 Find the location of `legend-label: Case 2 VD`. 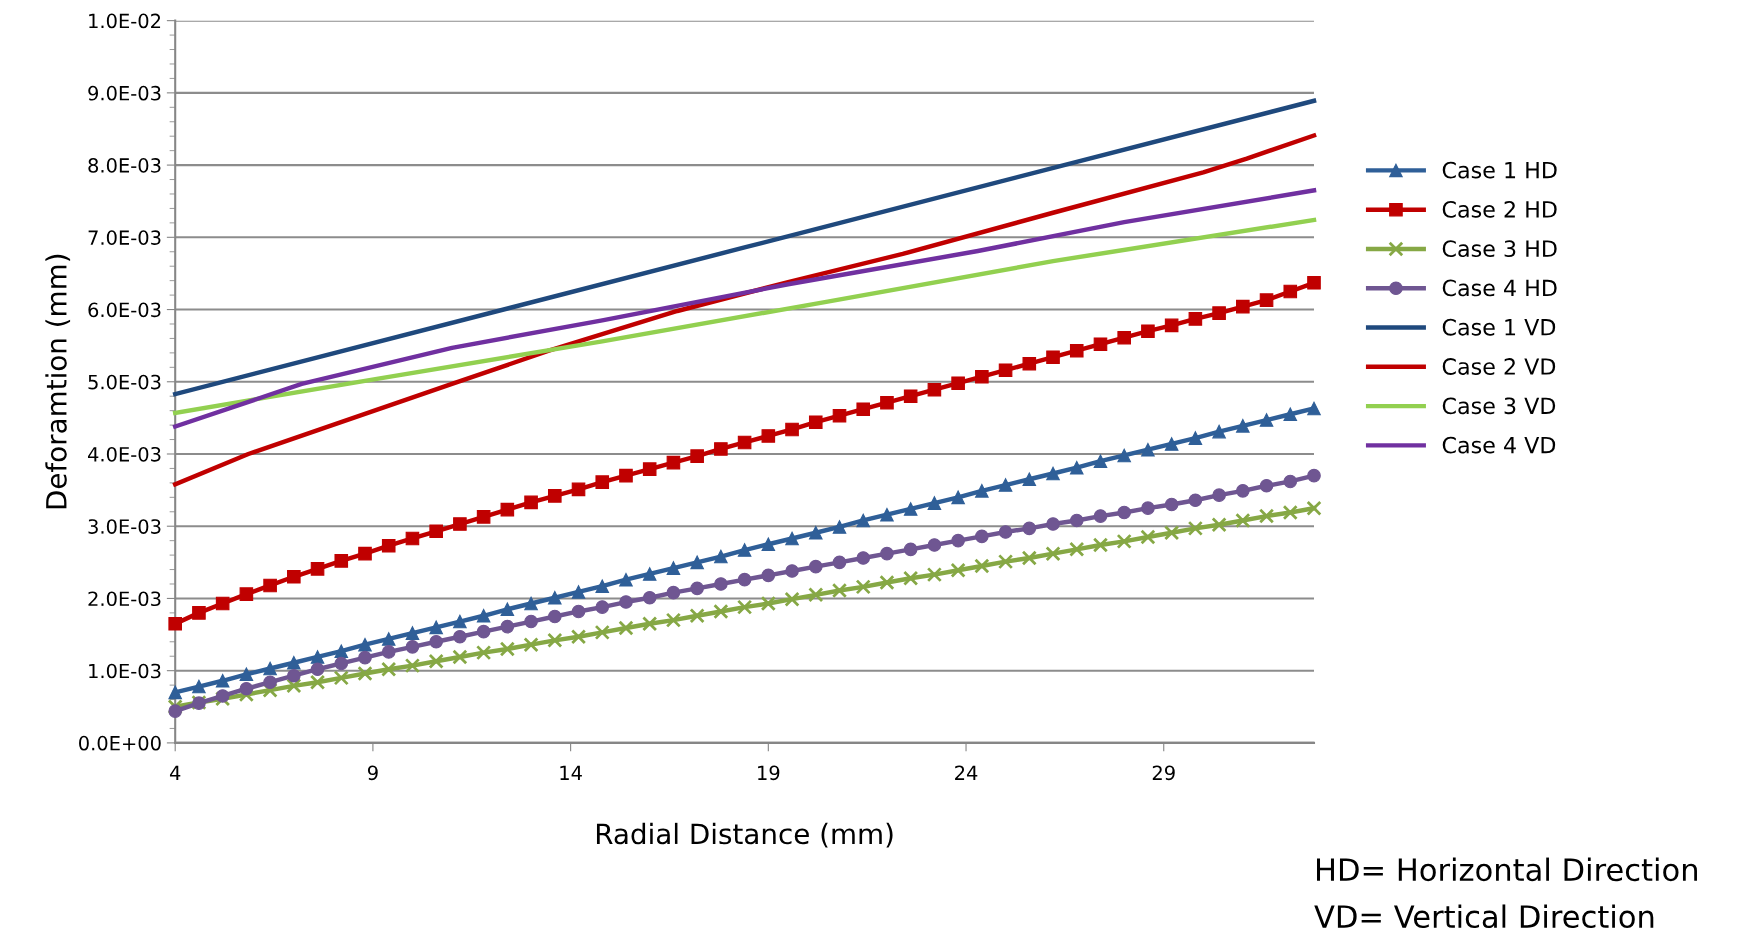

legend-label: Case 2 VD is located at coordinates (1499, 366).